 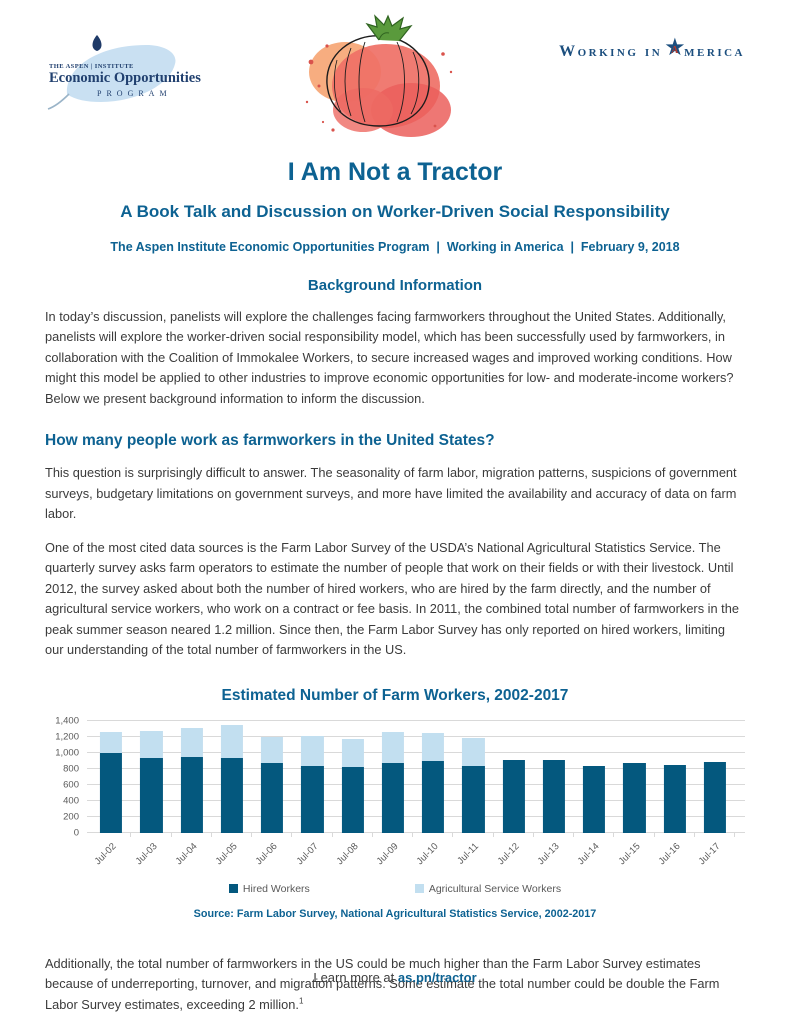 I want to click on x-axis-tick-label: Jul-03, so click(x=146, y=853).